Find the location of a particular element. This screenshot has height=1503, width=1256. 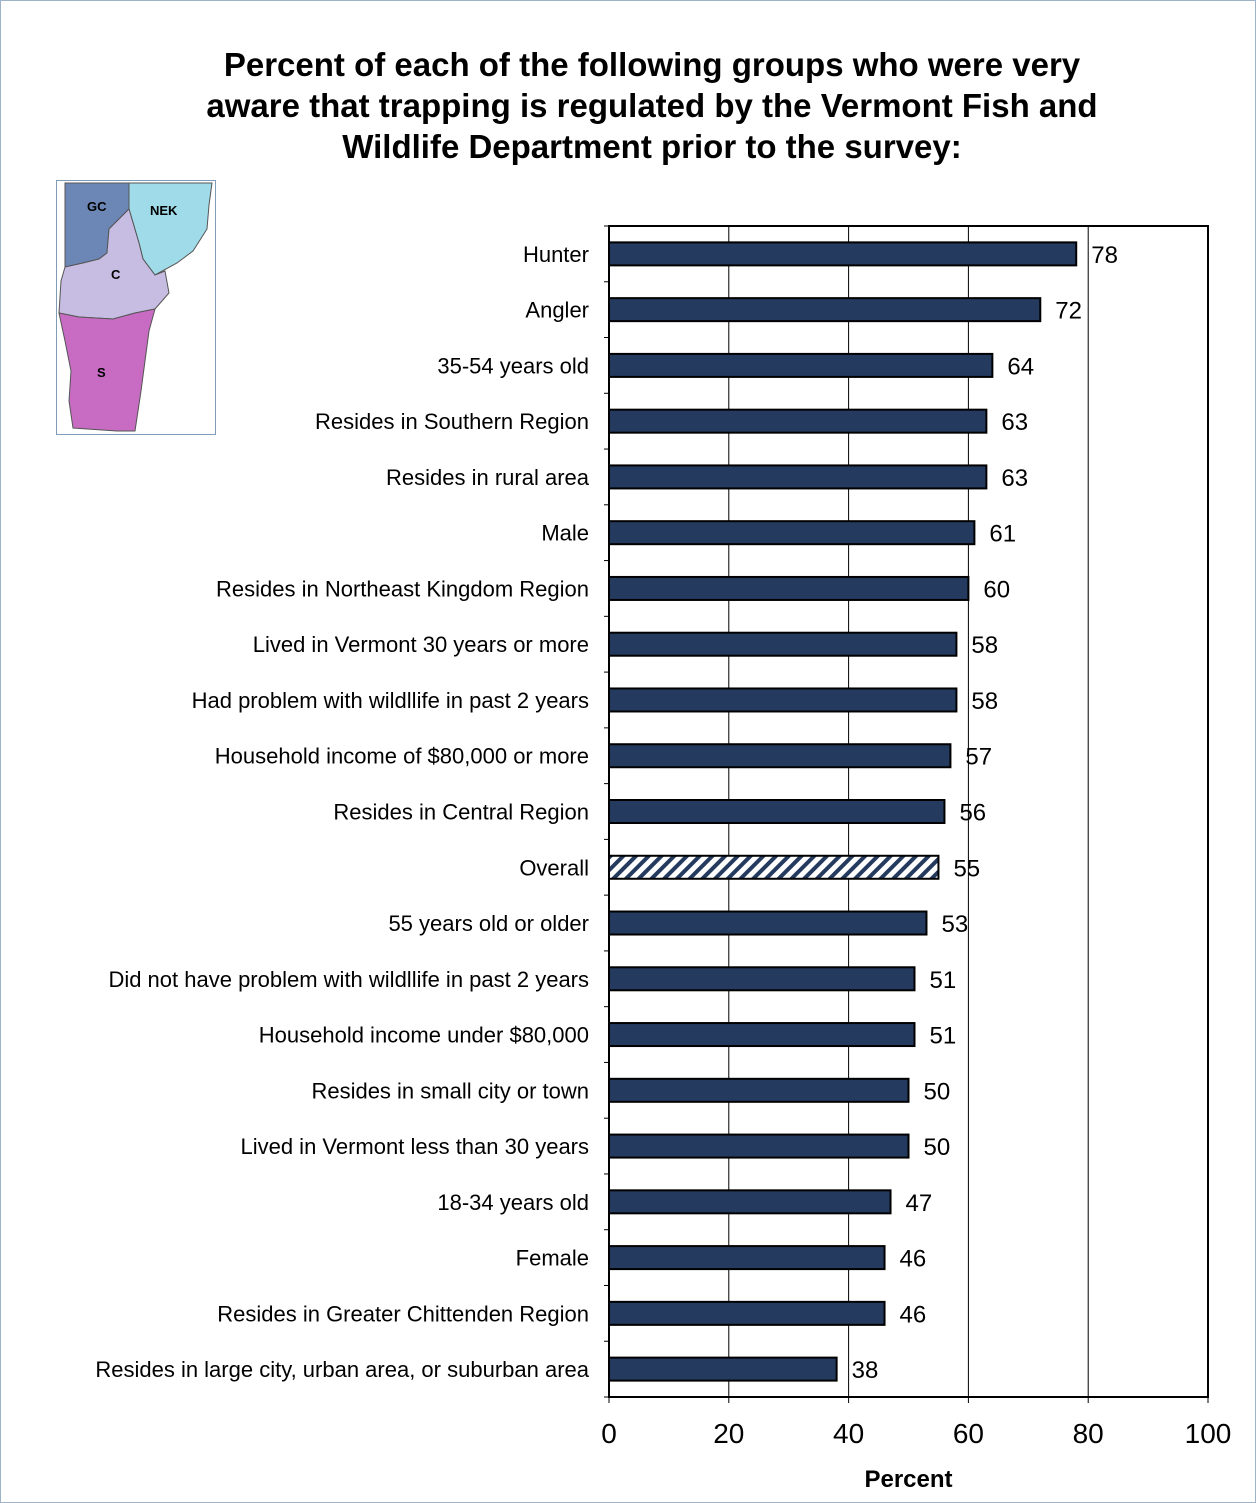

value-label: 61 is located at coordinates (1002, 534).